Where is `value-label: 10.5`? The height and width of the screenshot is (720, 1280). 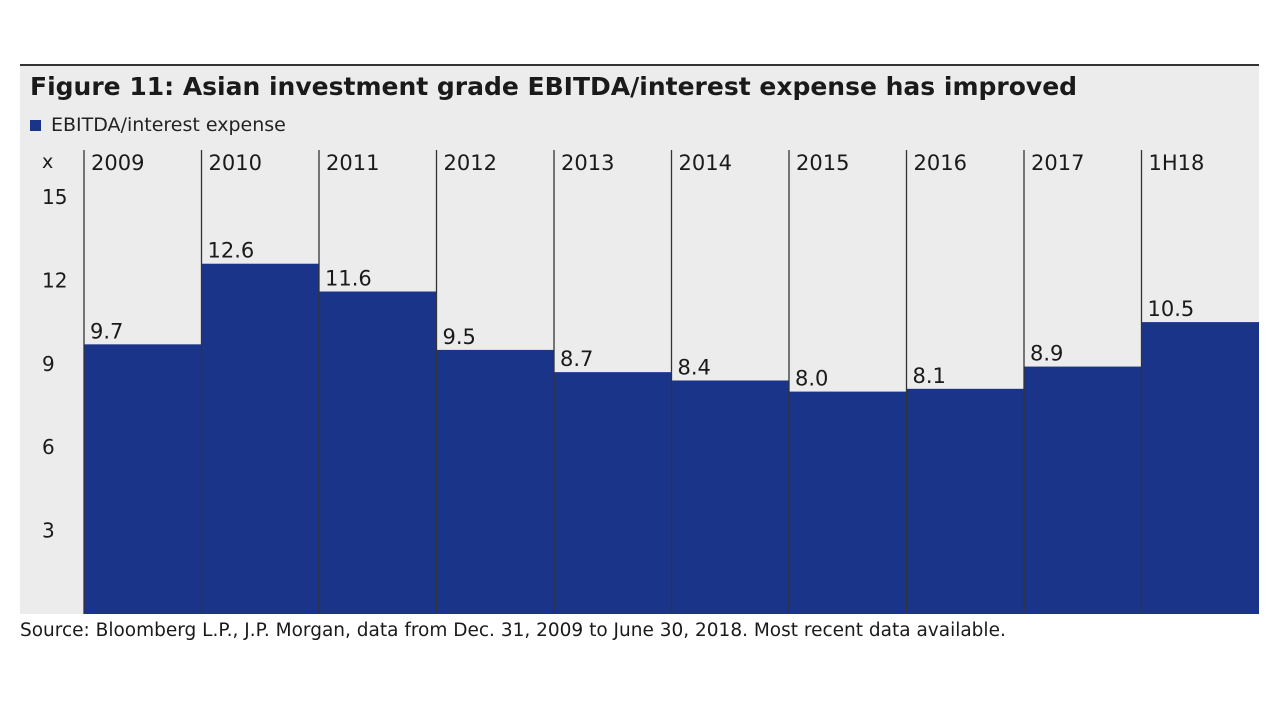
value-label: 10.5 is located at coordinates (1171, 309).